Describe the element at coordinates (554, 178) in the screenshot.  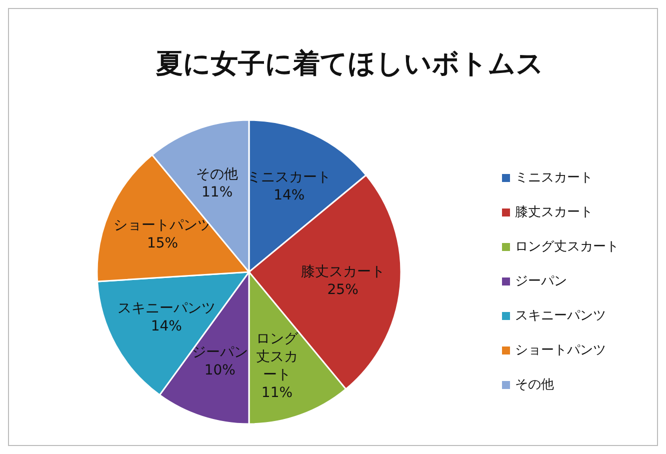
I see `legend-label: ミニスカート` at that location.